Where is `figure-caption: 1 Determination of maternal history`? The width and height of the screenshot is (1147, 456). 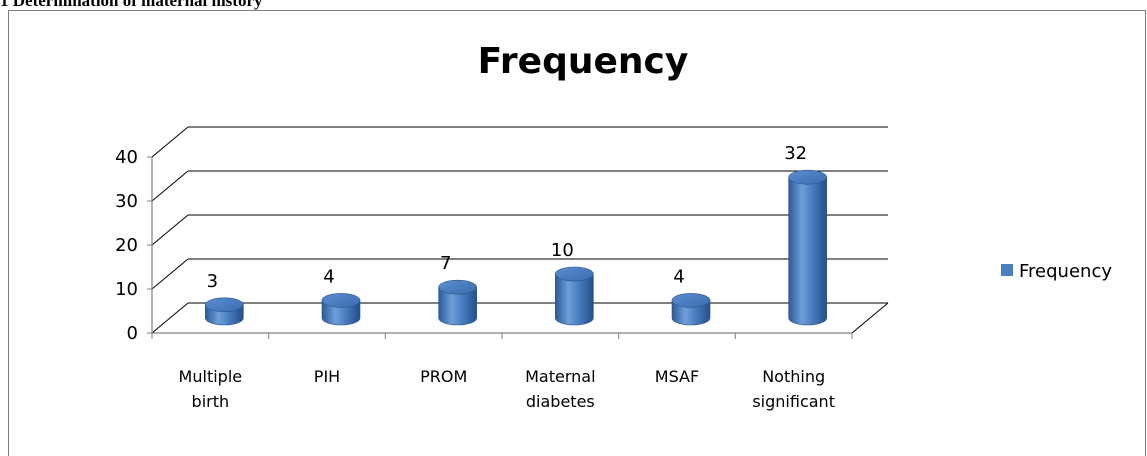
figure-caption: 1 Determination of maternal history is located at coordinates (131, 5).